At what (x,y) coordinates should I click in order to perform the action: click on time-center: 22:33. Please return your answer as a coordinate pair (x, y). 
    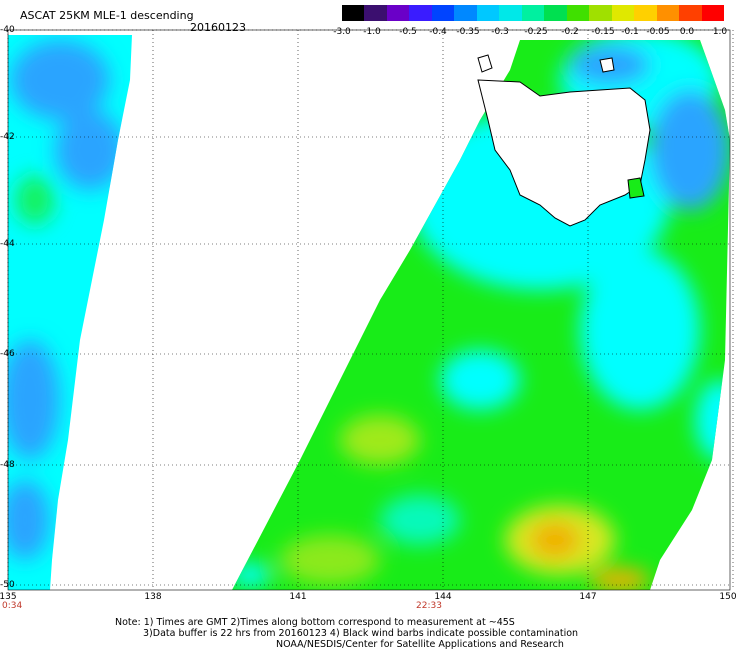
    Looking at the image, I should click on (429, 606).